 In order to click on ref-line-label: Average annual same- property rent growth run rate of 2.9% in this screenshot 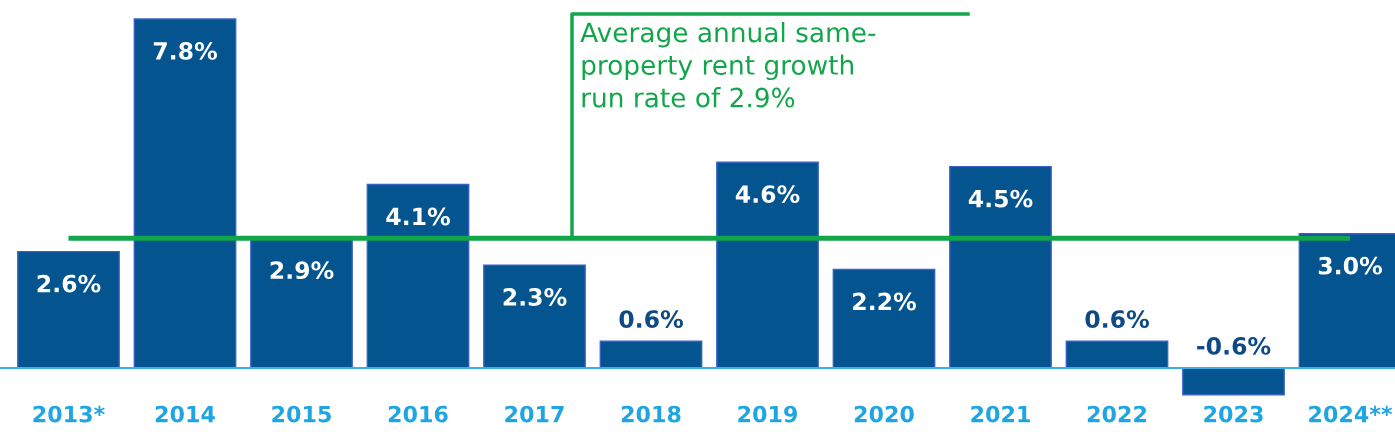, I will do `click(728, 65)`.